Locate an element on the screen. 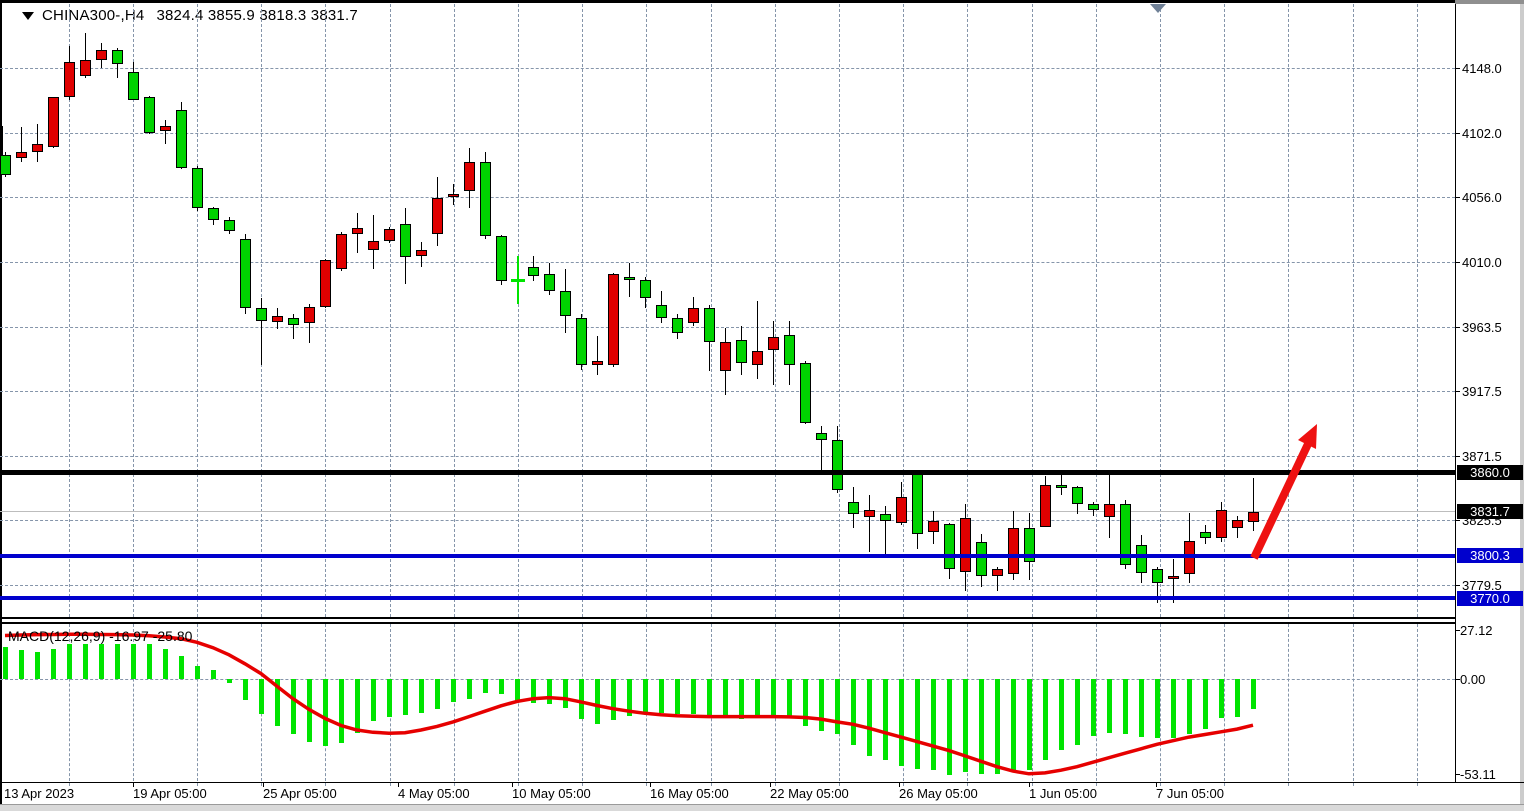  panel-separator-lower is located at coordinates (728, 623).